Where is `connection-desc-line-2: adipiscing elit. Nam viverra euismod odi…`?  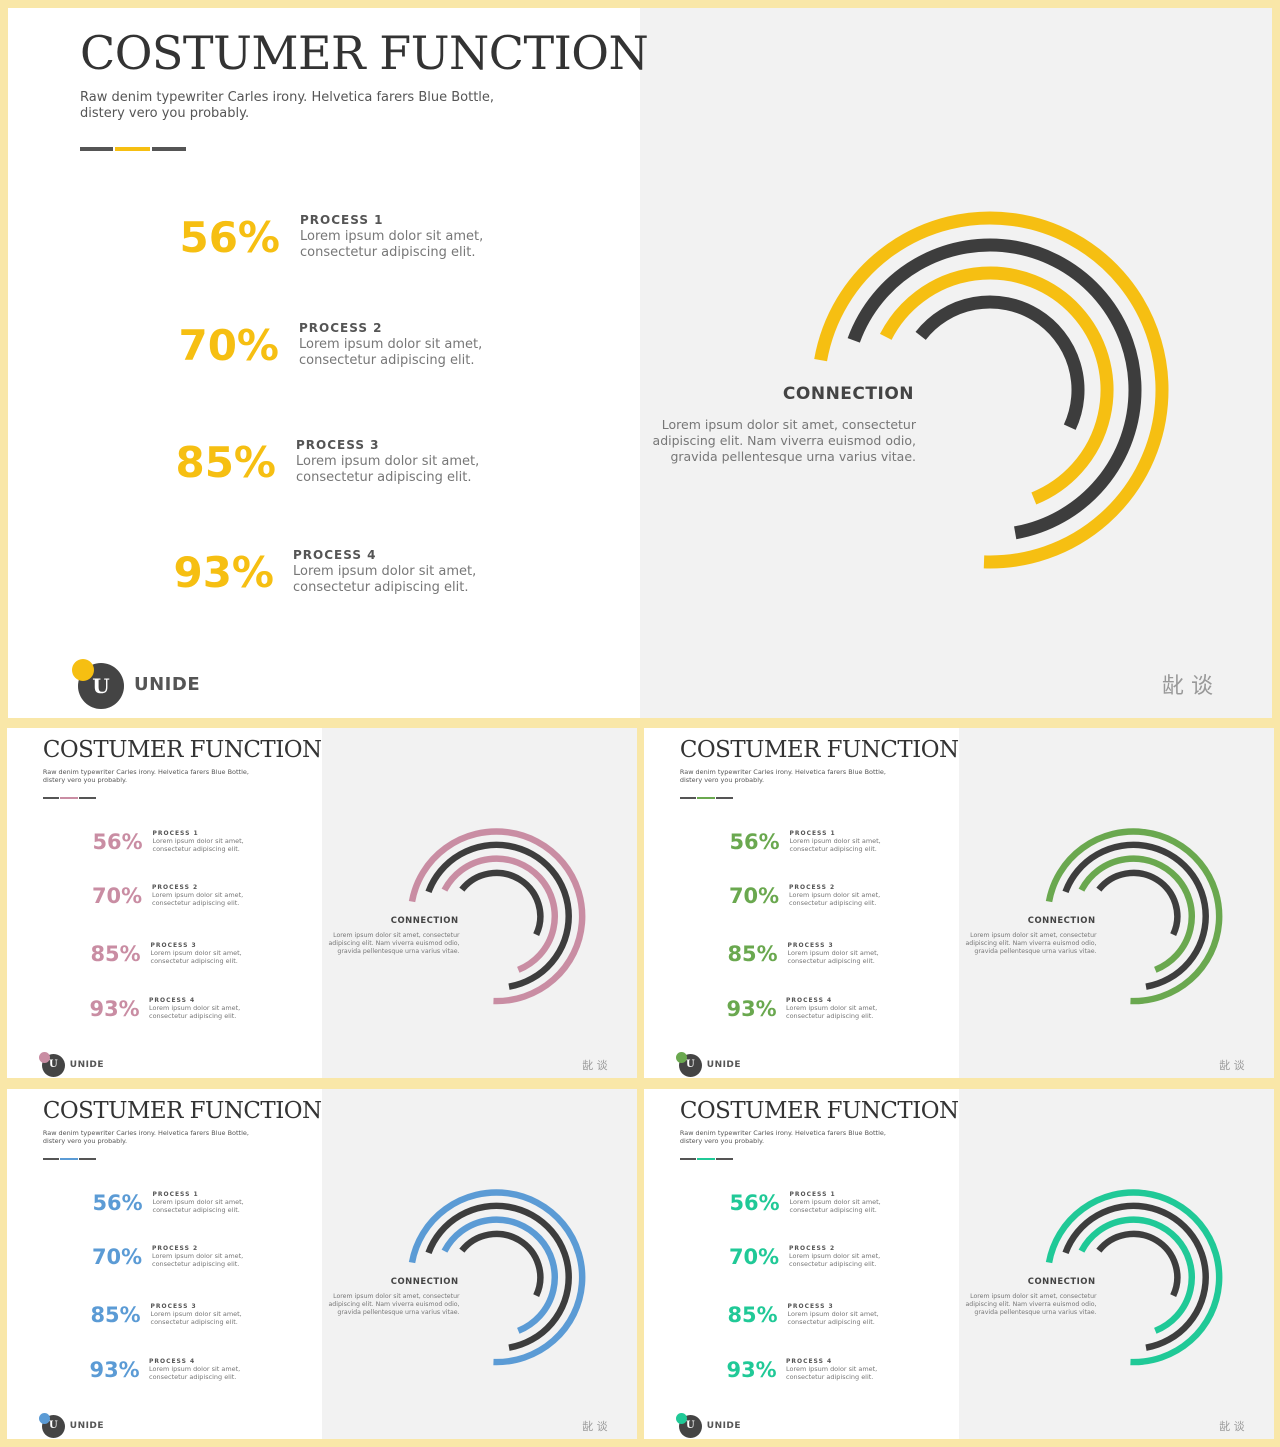 connection-desc-line-2: adipiscing elit. Nam viverra euismod odi… is located at coordinates (784, 440).